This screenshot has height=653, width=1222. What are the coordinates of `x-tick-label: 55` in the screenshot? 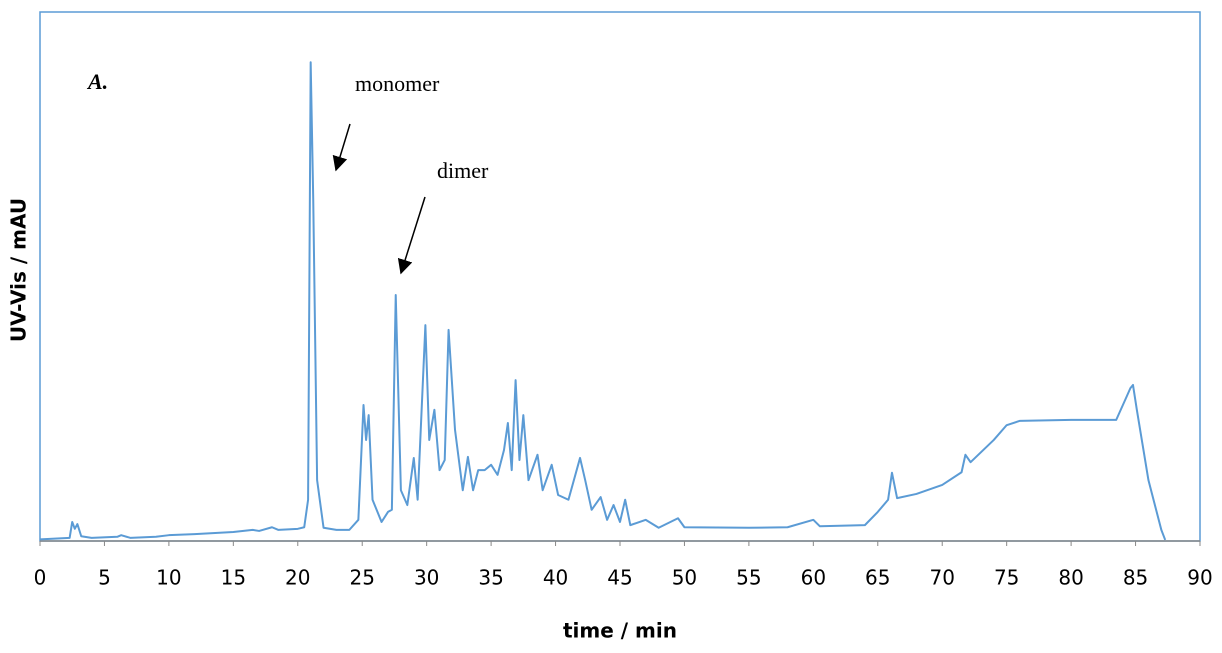 It's located at (748, 578).